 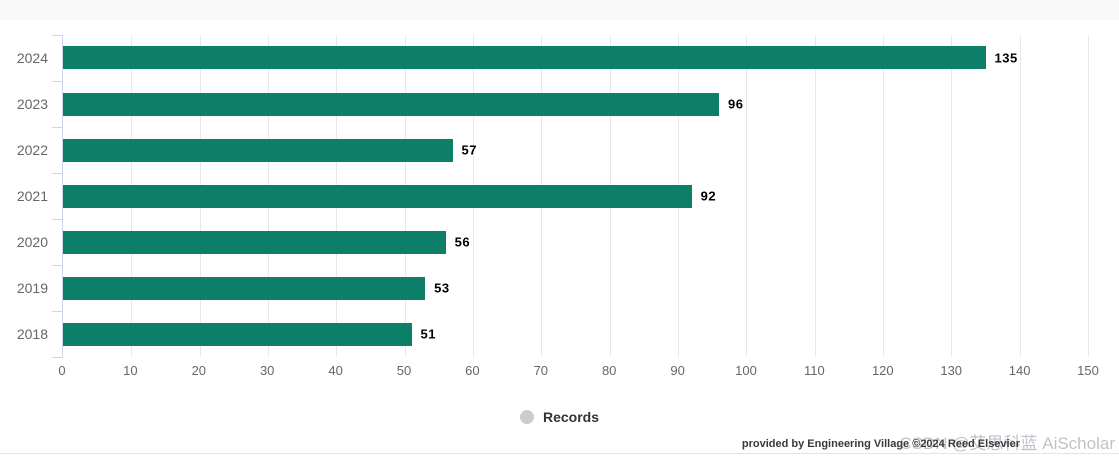 What do you see at coordinates (559, 10) in the screenshot?
I see `top-band` at bounding box center [559, 10].